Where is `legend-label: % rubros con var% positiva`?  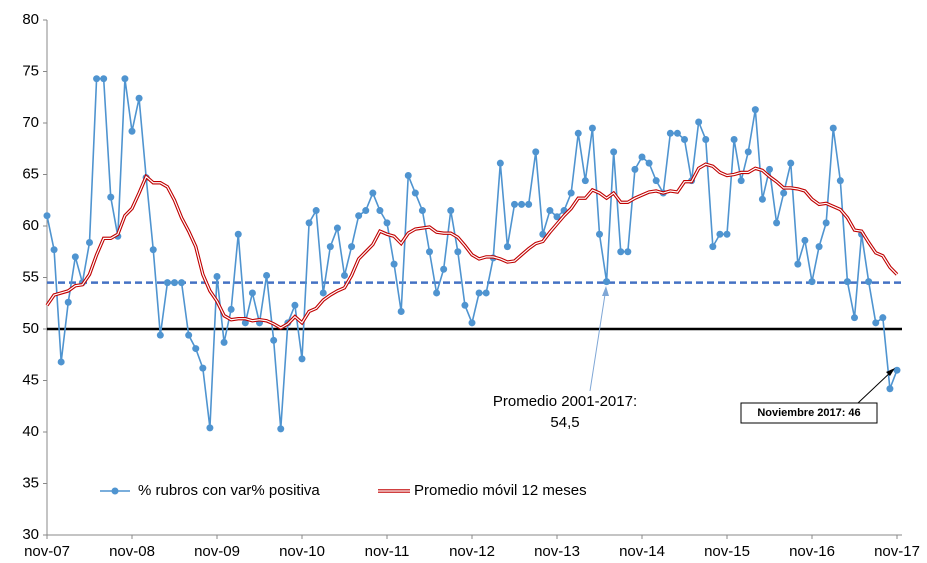 legend-label: % rubros con var% positiva is located at coordinates (229, 490).